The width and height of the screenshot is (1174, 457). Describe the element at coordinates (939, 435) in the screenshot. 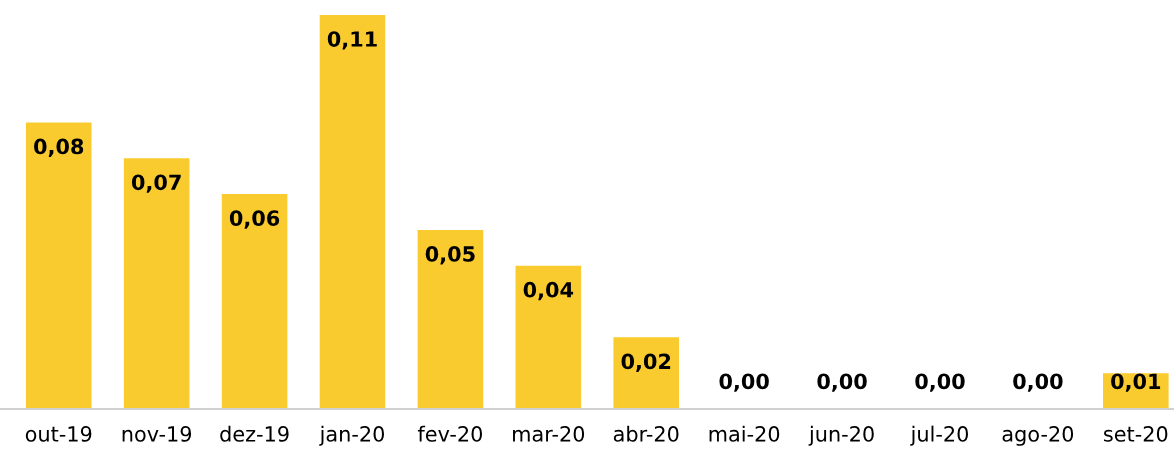

I see `x-tick-label: jul-20` at that location.